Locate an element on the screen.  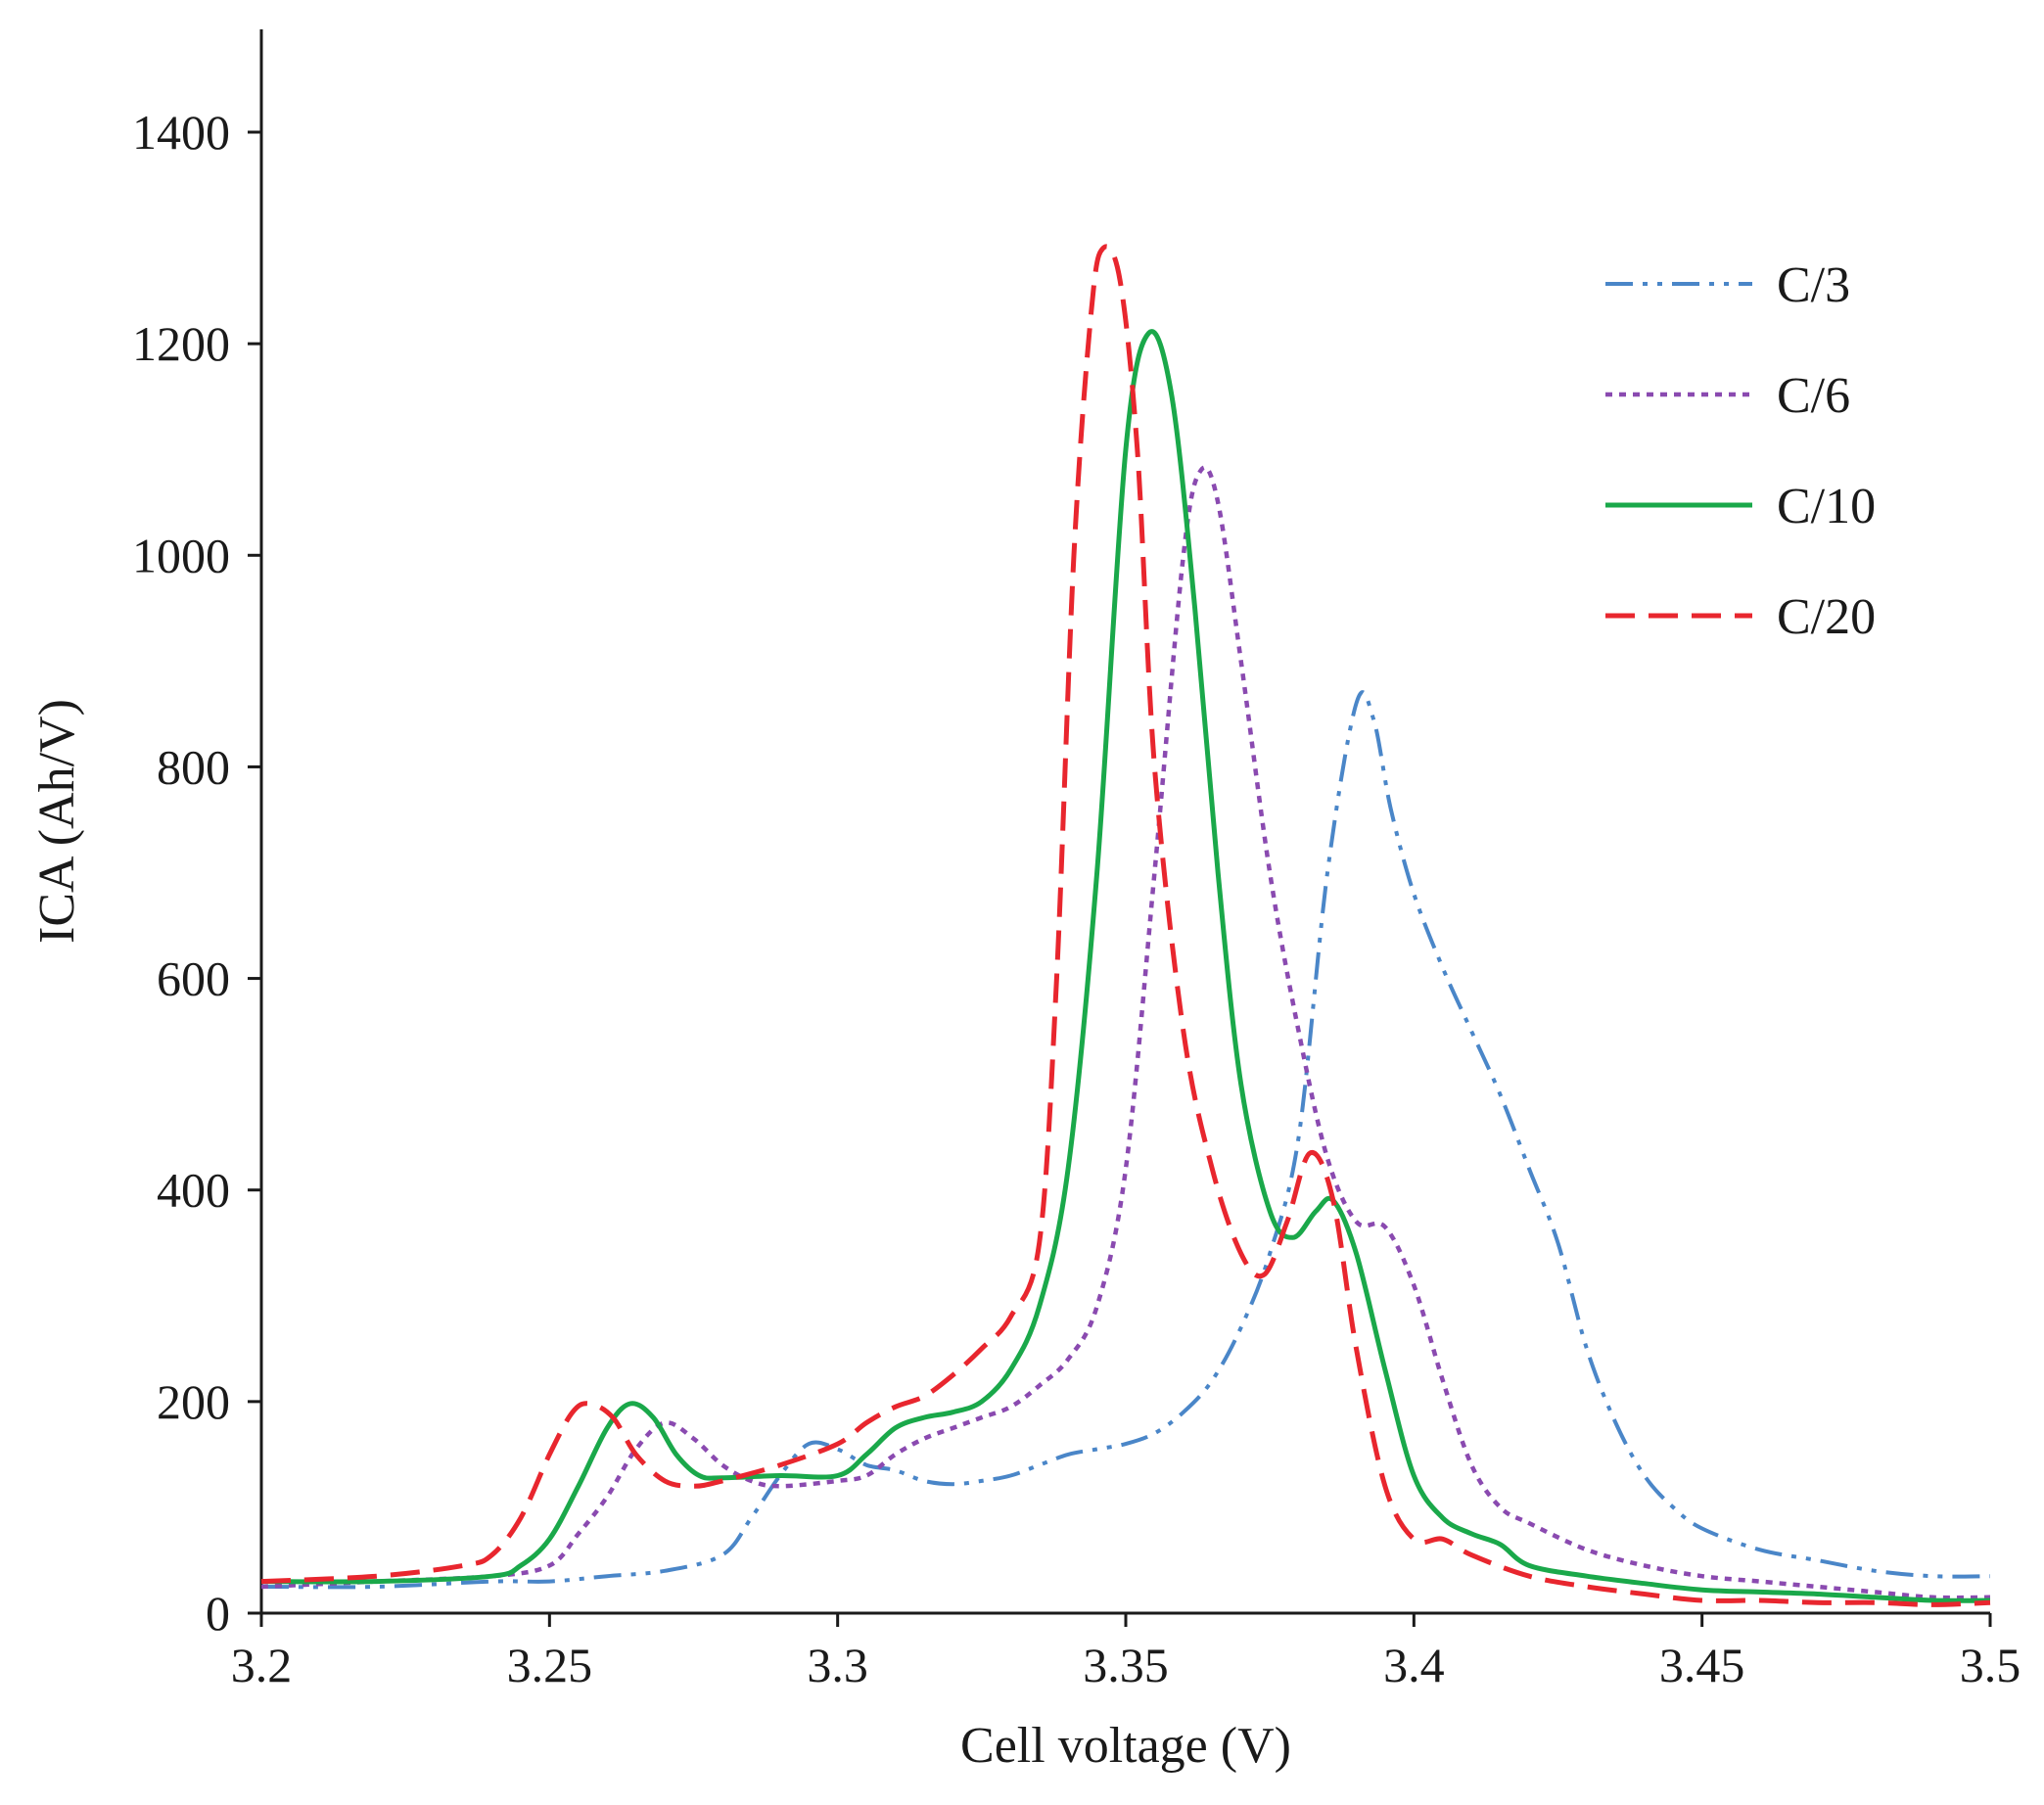
legend-label: C/10 is located at coordinates (1827, 507).